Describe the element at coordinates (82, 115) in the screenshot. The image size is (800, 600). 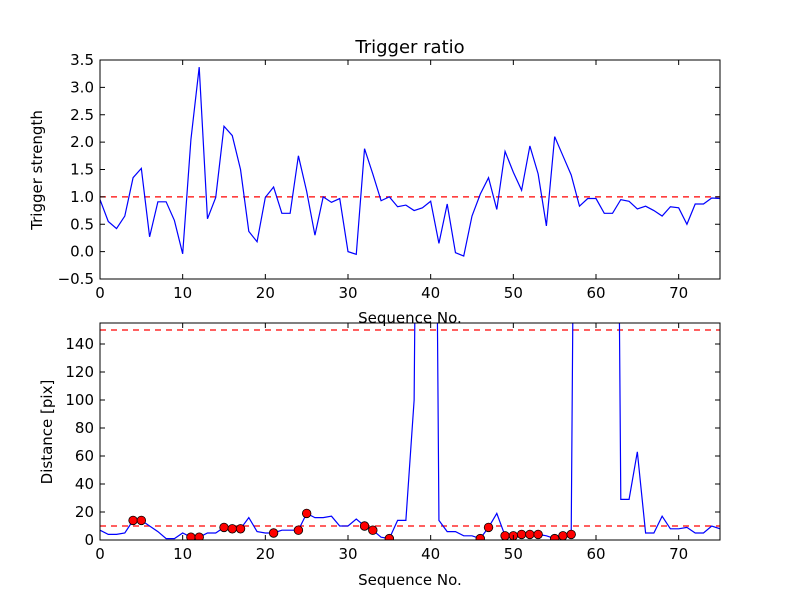
I see `y-tick-label: 2.5` at that location.